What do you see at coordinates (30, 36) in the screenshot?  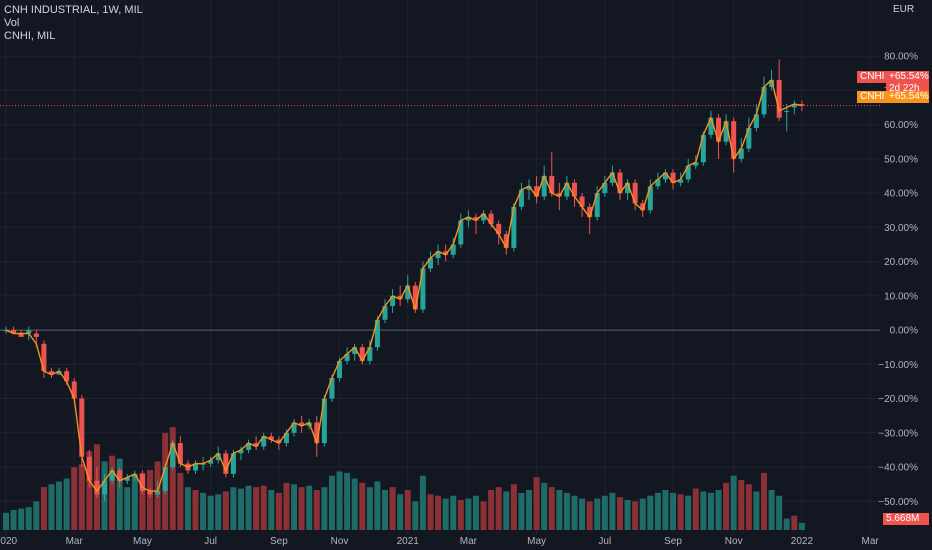 I see `compare-symbol-label: CNHI, MIL` at bounding box center [30, 36].